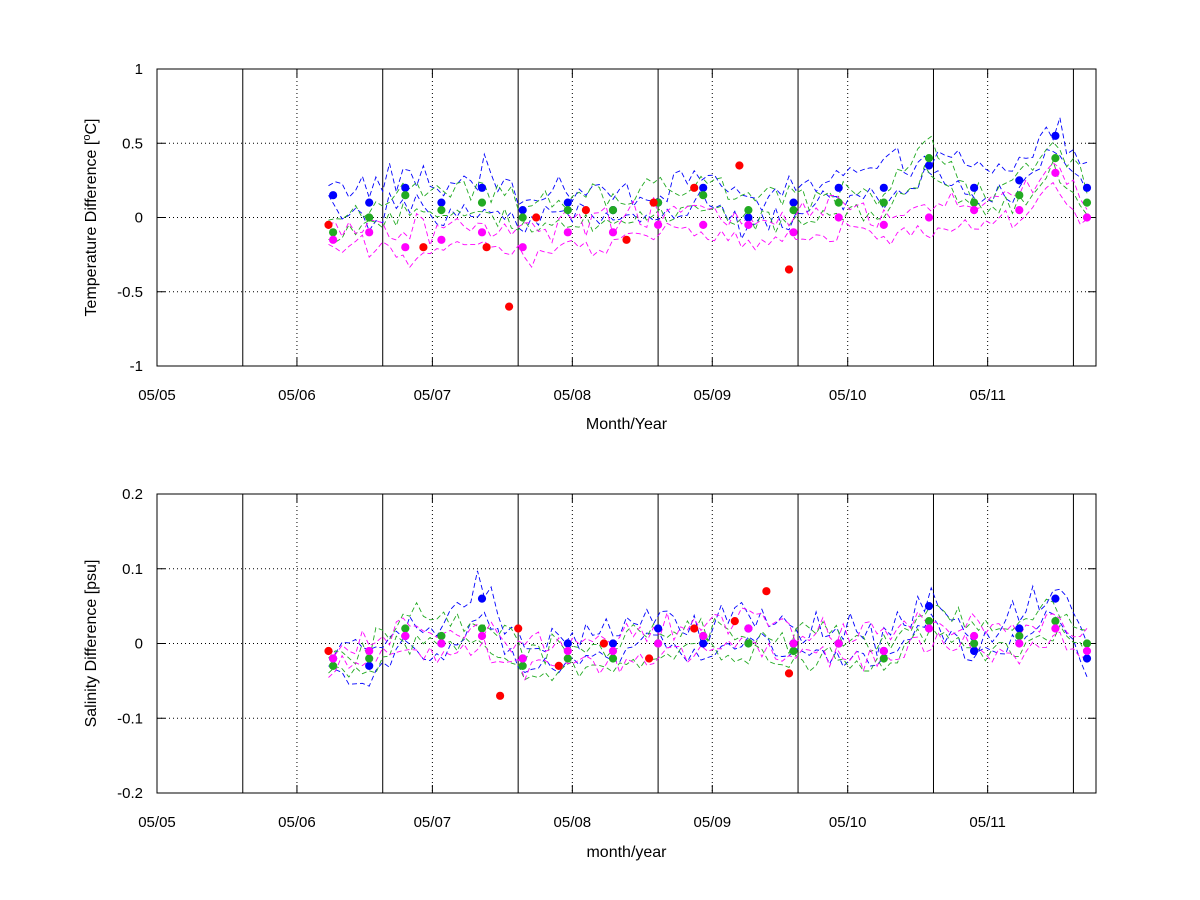 This screenshot has height=900, width=1200. Describe the element at coordinates (433, 822) in the screenshot. I see `x-tick-label: 05/07` at that location.